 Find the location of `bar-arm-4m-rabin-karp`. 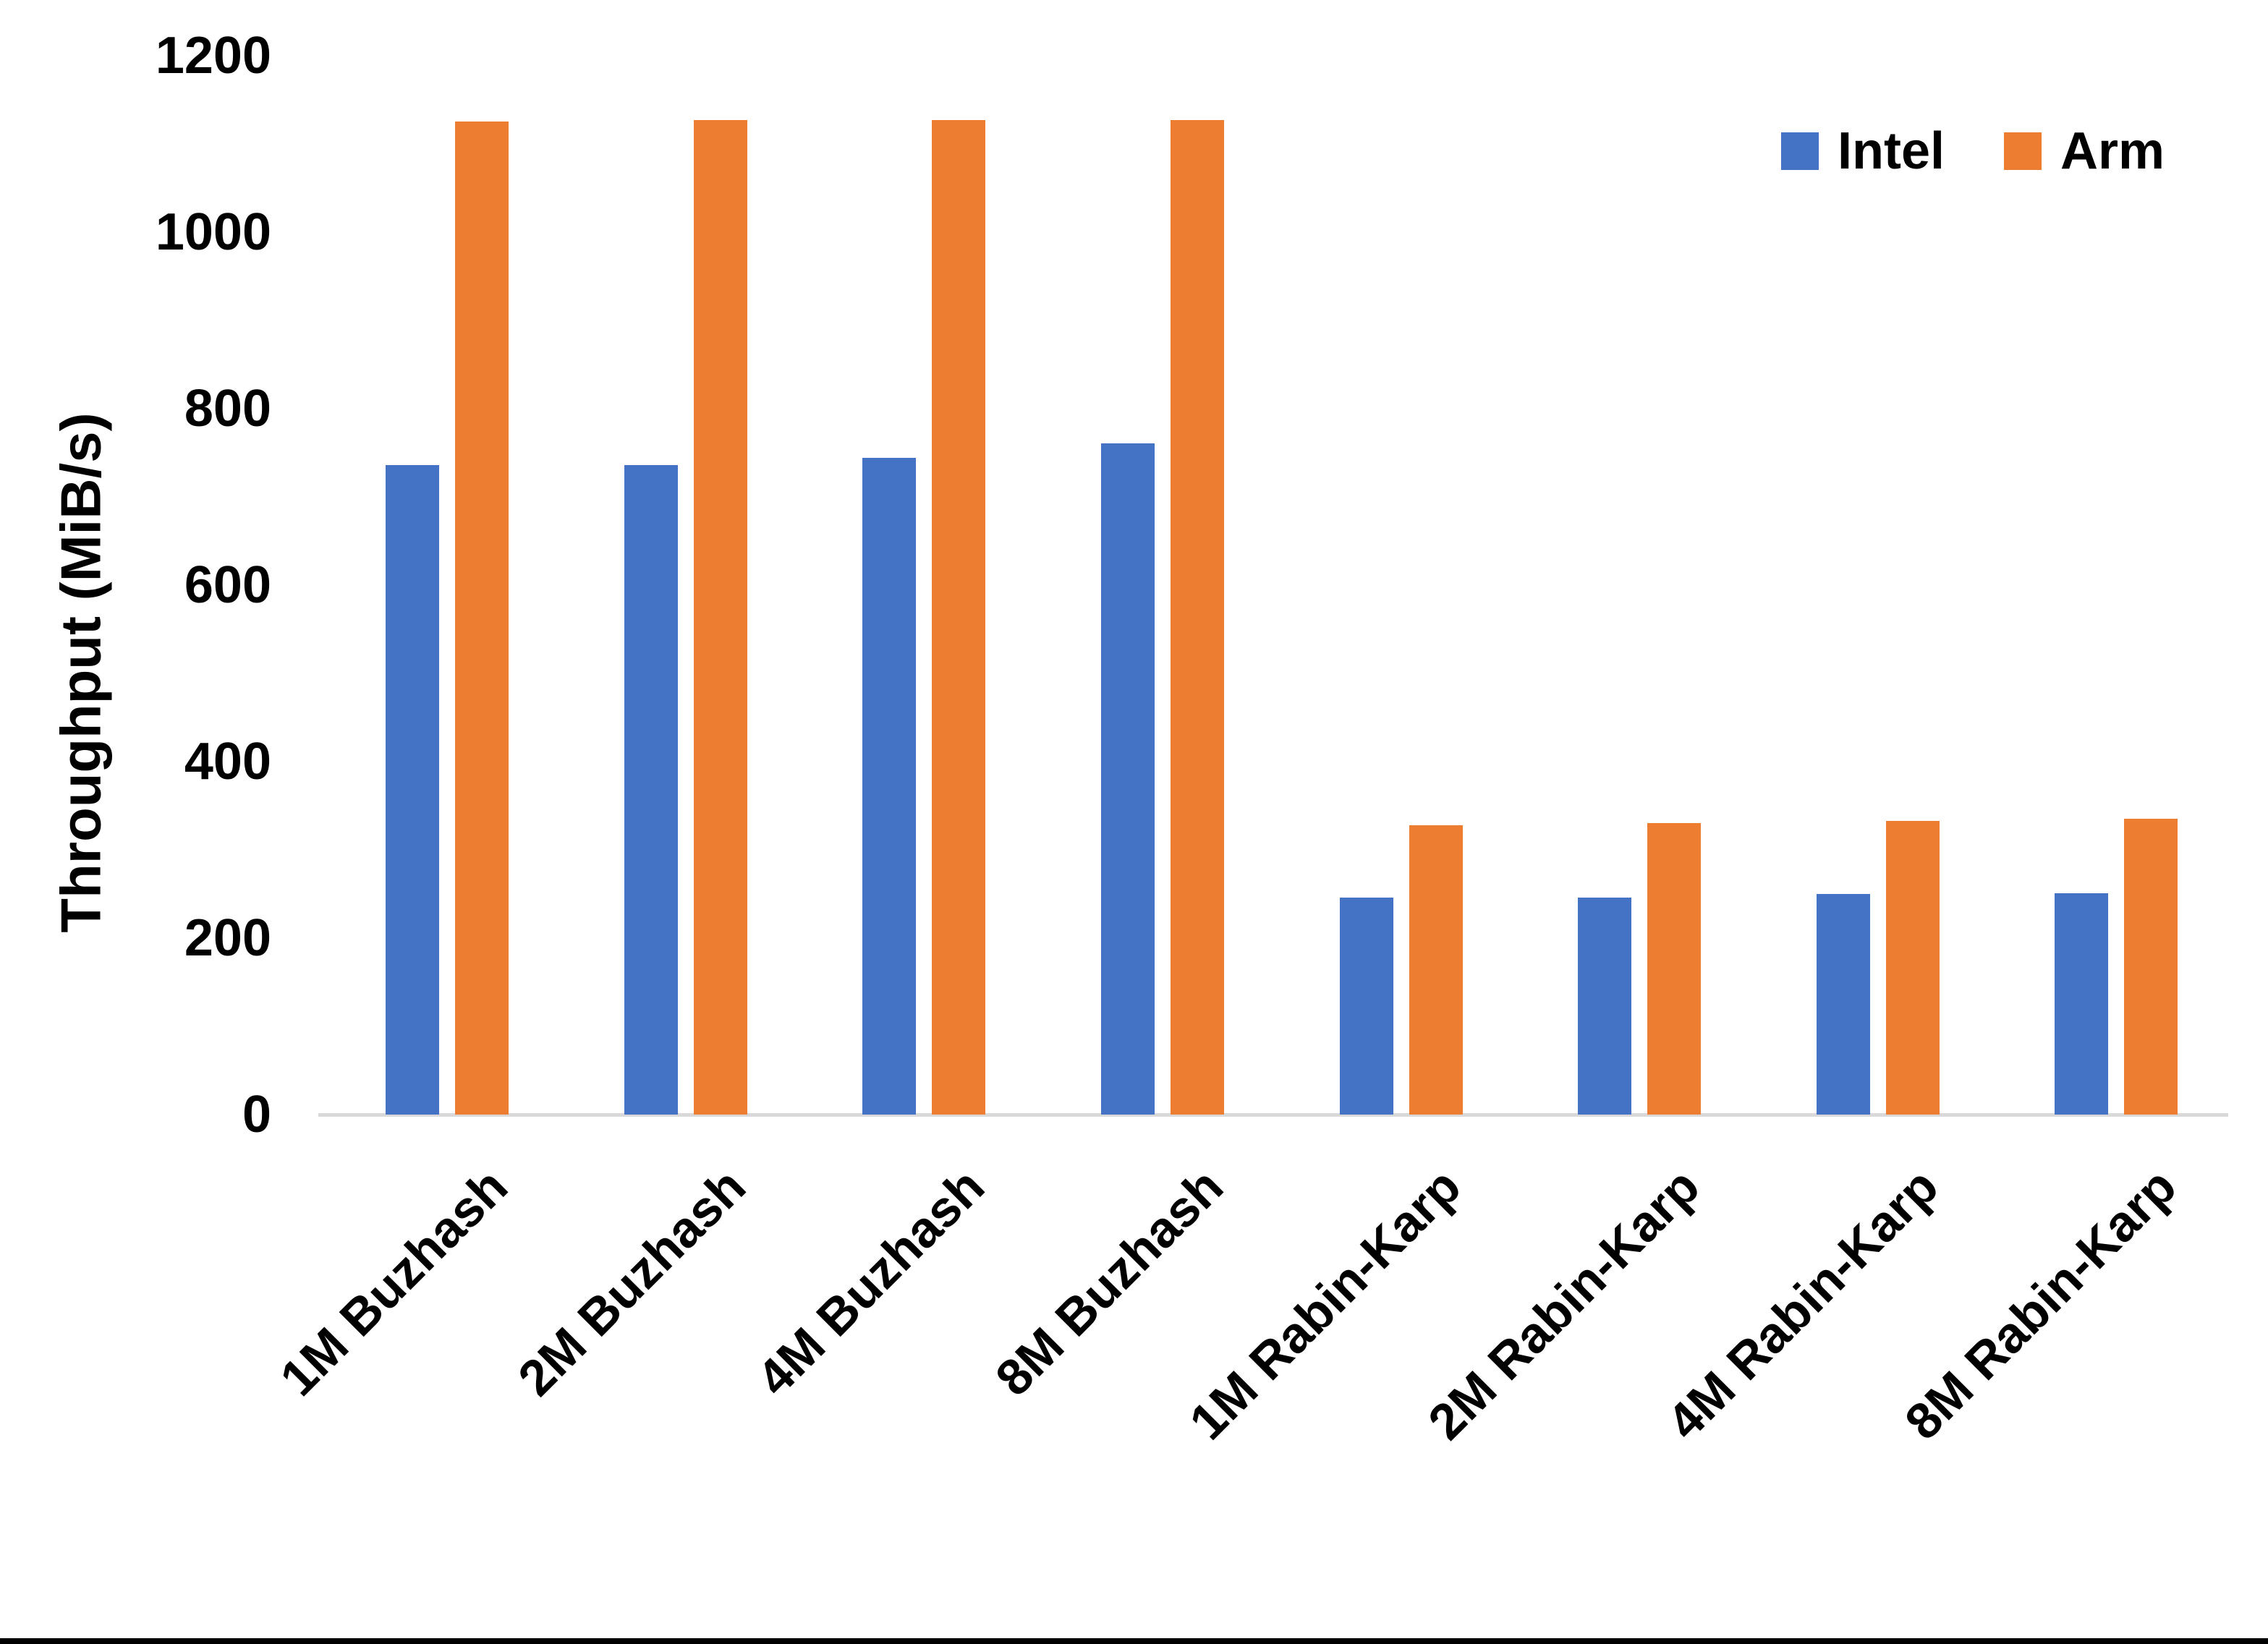

bar-arm-4m-rabin-karp is located at coordinates (1913, 968).